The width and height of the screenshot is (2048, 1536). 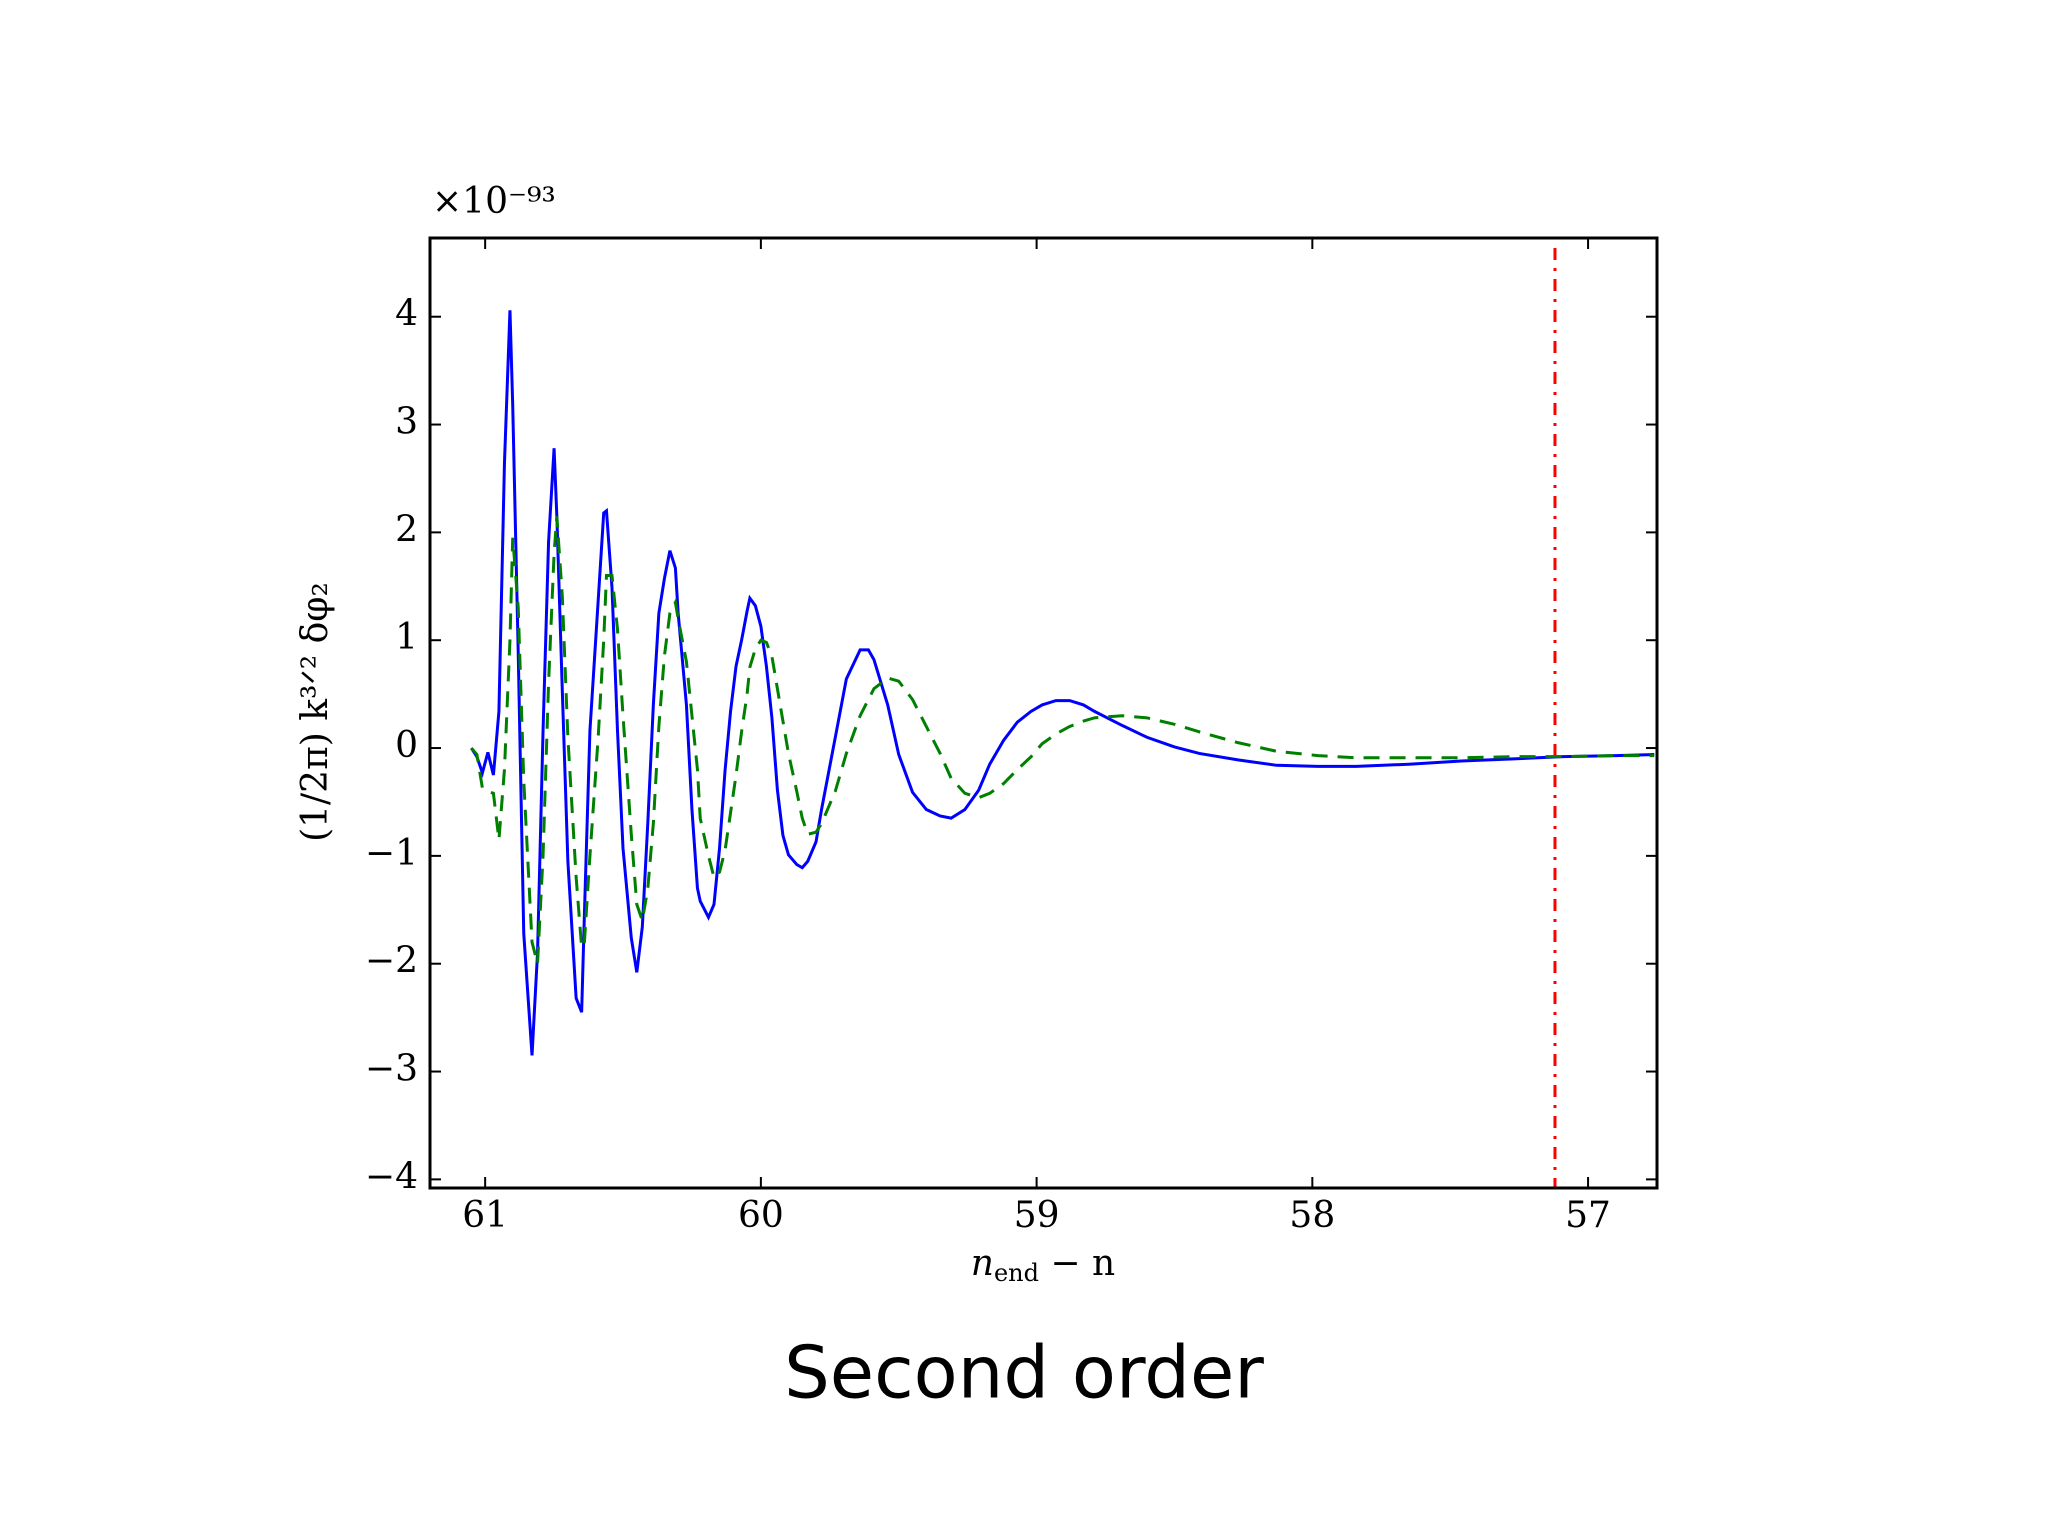 I want to click on y-tick-label: 2, so click(x=406, y=529).